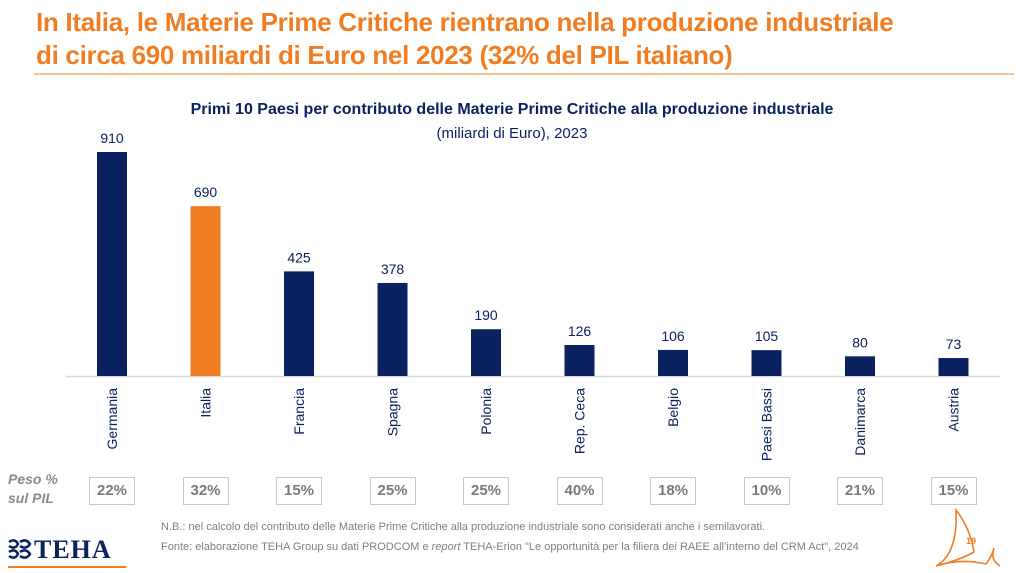 This screenshot has width=1024, height=573. What do you see at coordinates (860, 366) in the screenshot?
I see `bar-danimarca` at bounding box center [860, 366].